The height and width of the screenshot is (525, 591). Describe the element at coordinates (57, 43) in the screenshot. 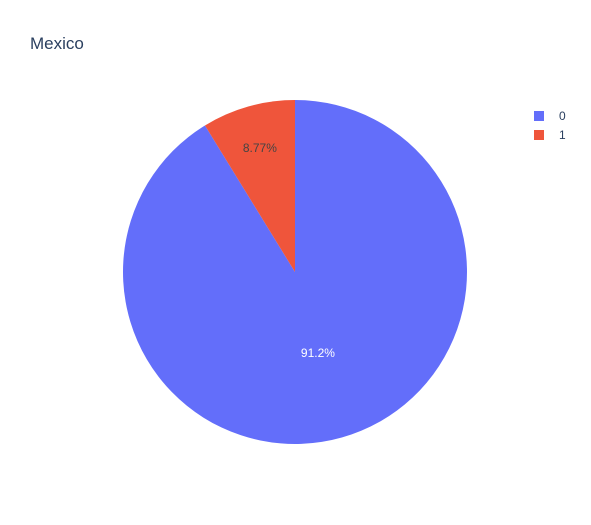

I see `chart-title: Mexico` at that location.